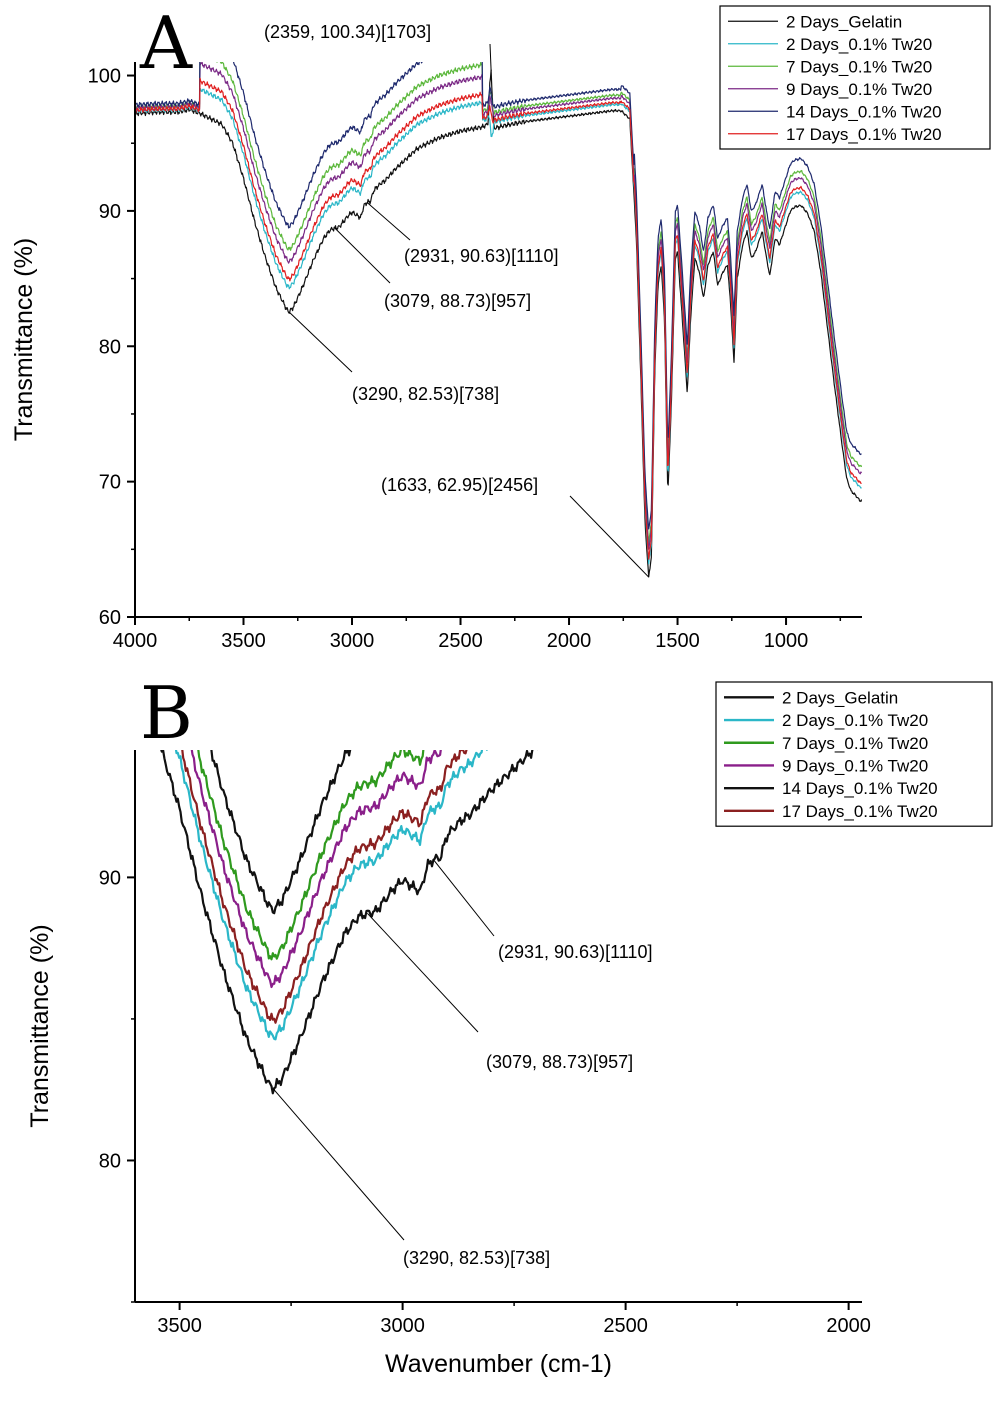 The height and width of the screenshot is (1401, 1000). Describe the element at coordinates (677, 641) in the screenshot. I see `x-tick-label: 1500` at that location.